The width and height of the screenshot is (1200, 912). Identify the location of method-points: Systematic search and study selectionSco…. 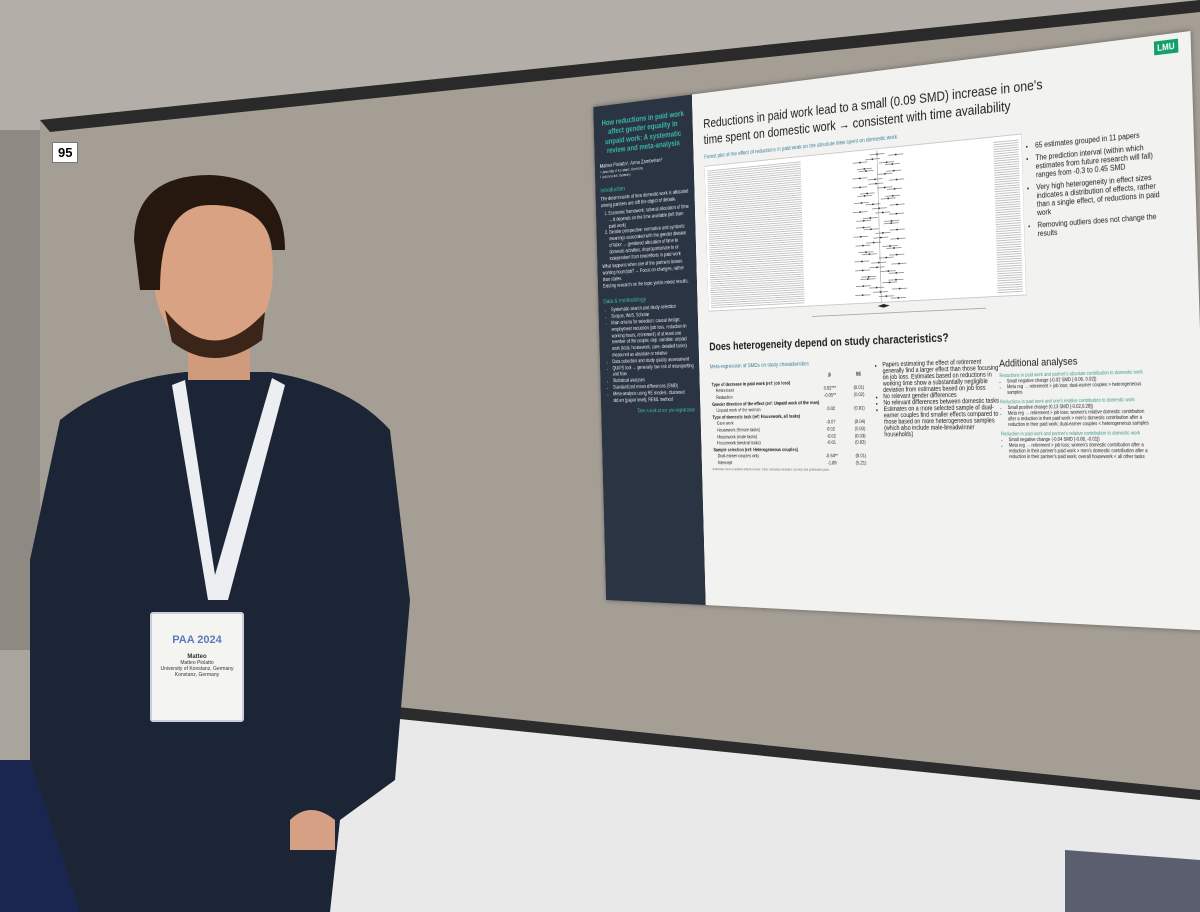
(649, 354).